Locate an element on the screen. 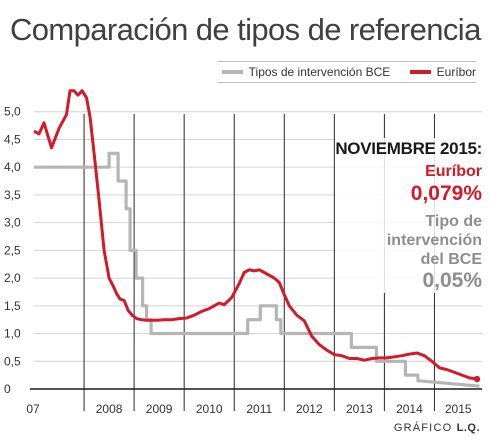 The width and height of the screenshot is (490, 440). legend-swatch-bce is located at coordinates (232, 72).